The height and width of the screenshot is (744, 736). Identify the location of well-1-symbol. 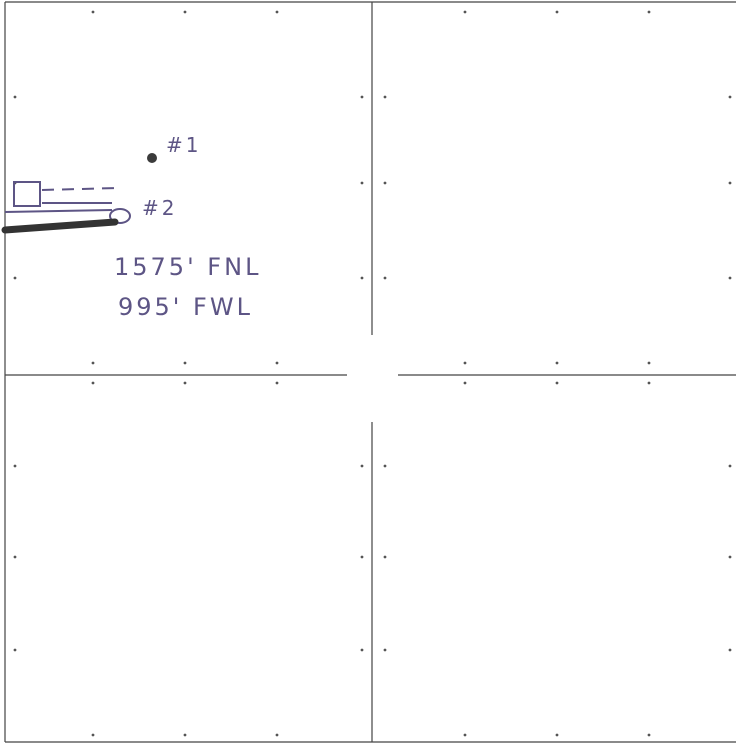
(152, 158).